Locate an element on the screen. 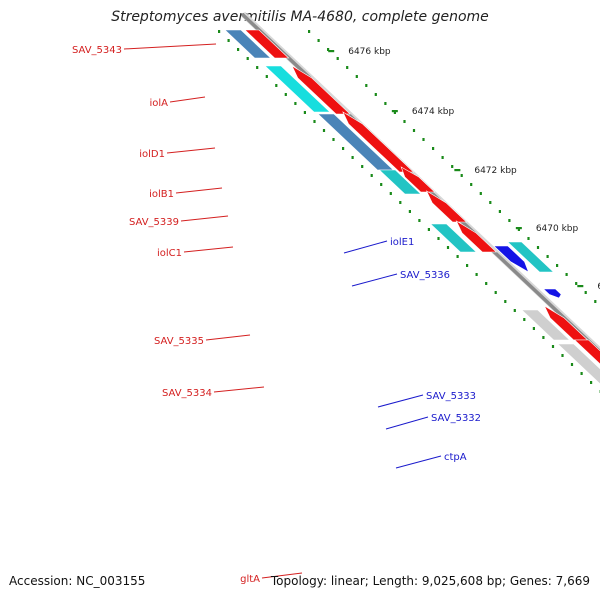 This screenshot has height=600, width=600. scale-tick: 6472 kbp is located at coordinates (485, 171).